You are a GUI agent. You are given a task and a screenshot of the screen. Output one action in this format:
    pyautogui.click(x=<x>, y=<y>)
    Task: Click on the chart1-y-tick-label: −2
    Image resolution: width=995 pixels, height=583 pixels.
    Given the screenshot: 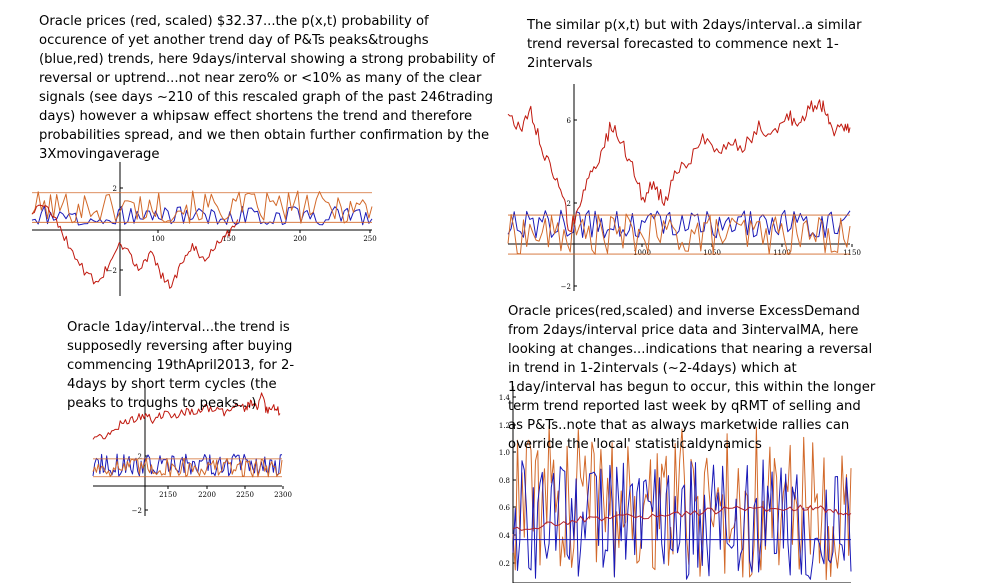 What is the action you would take?
    pyautogui.click(x=112, y=271)
    